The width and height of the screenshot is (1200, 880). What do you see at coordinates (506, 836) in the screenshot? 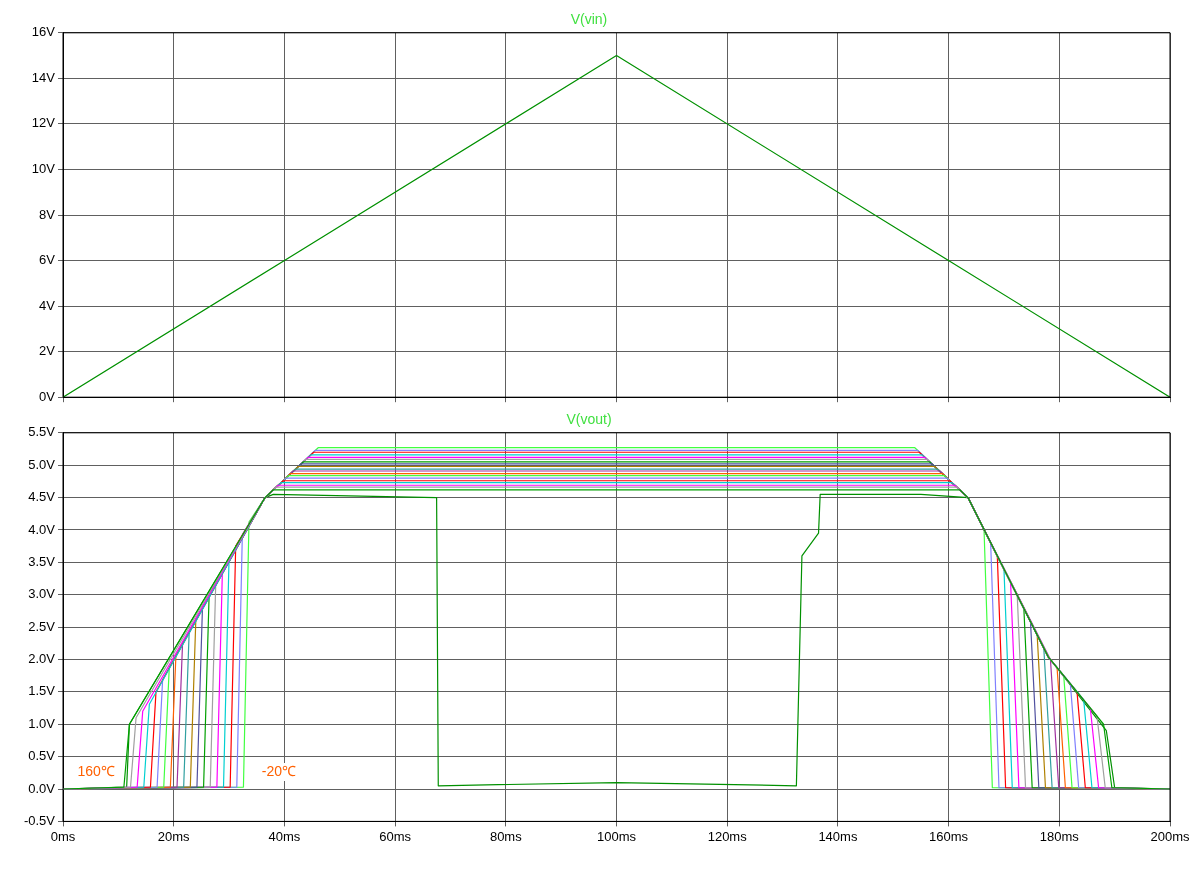
I see `x-tick-label: 80ms` at bounding box center [506, 836].